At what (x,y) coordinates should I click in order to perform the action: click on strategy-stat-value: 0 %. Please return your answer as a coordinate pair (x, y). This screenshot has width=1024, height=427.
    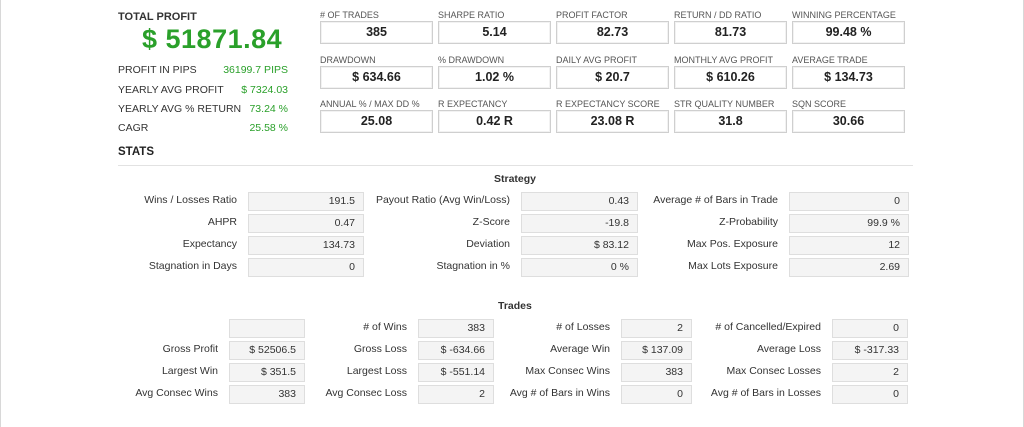
    Looking at the image, I should click on (579, 267).